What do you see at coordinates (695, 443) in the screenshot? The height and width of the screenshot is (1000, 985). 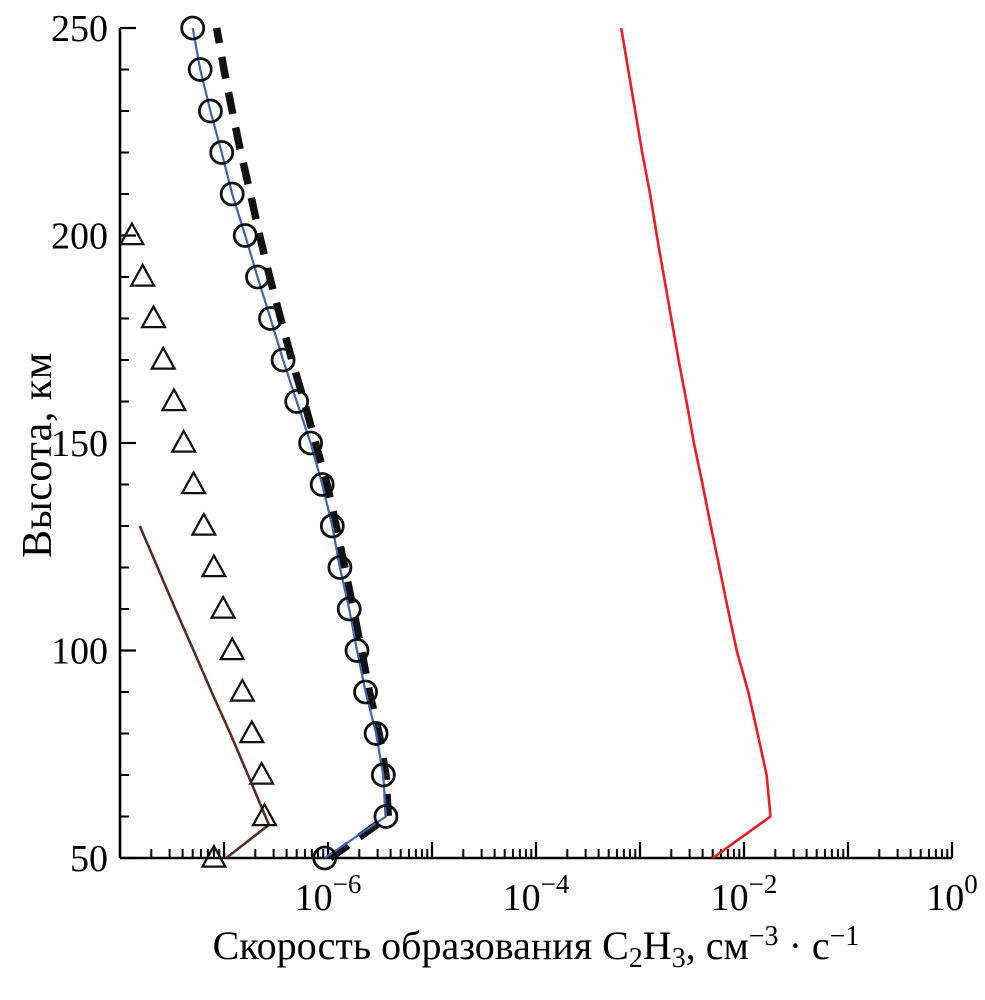 I see `series-red-solid-line` at bounding box center [695, 443].